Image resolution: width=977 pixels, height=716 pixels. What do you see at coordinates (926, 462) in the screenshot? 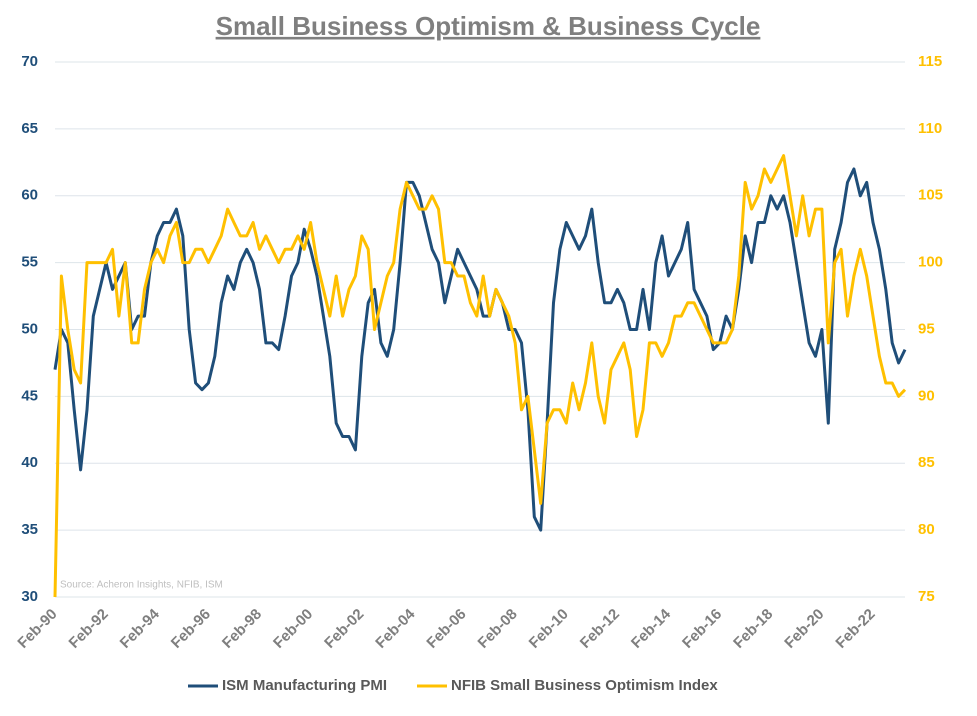
I see `y2-tick-label: 85` at bounding box center [926, 462].